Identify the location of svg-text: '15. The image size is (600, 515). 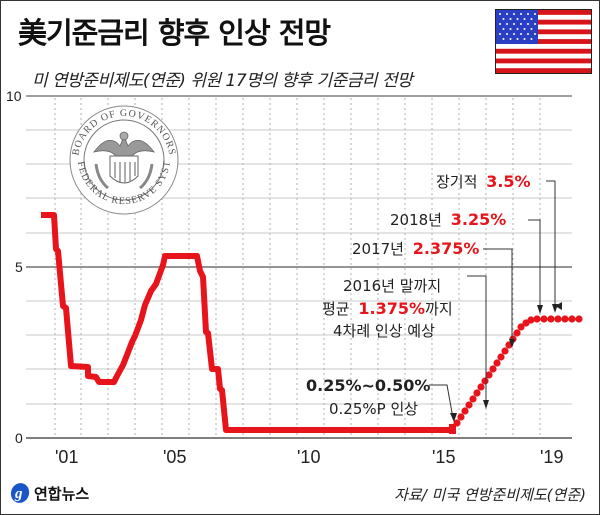
(443, 457).